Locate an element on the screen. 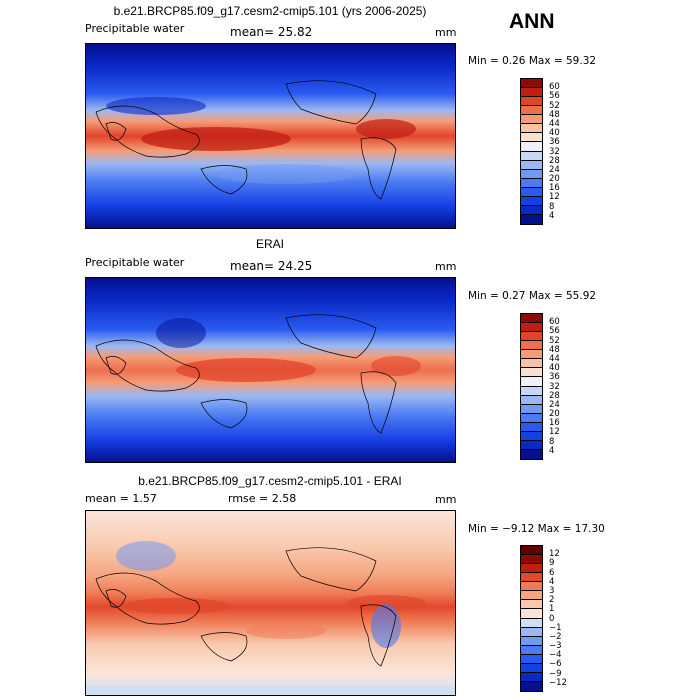 The image size is (700, 700). panel3-colorbar-label: −3 is located at coordinates (555, 646).